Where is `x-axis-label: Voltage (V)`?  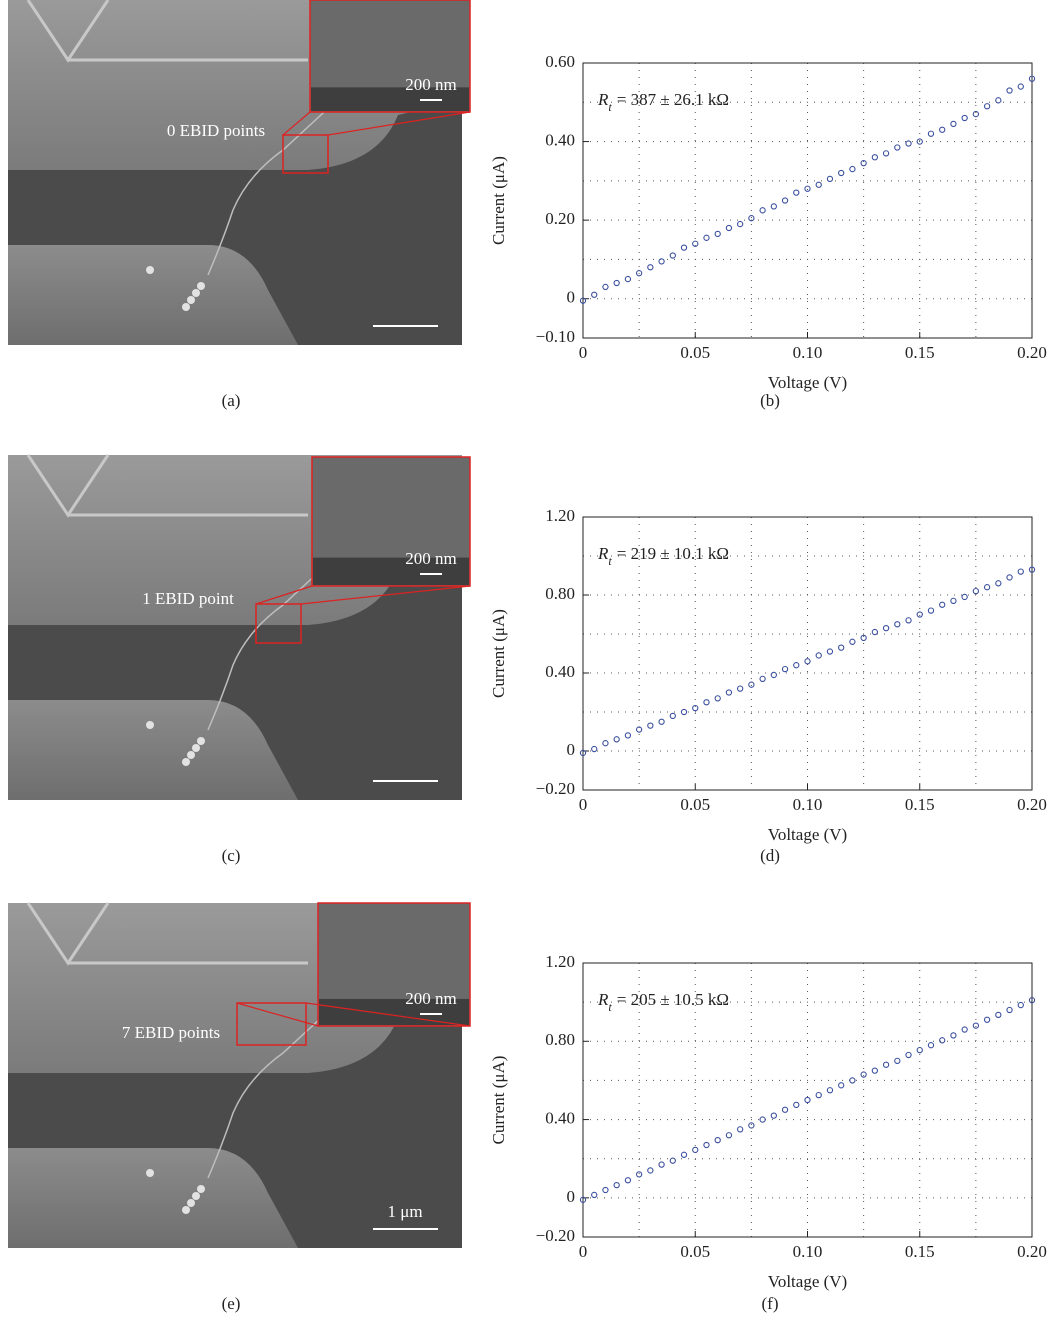
x-axis-label: Voltage (V) is located at coordinates (807, 382).